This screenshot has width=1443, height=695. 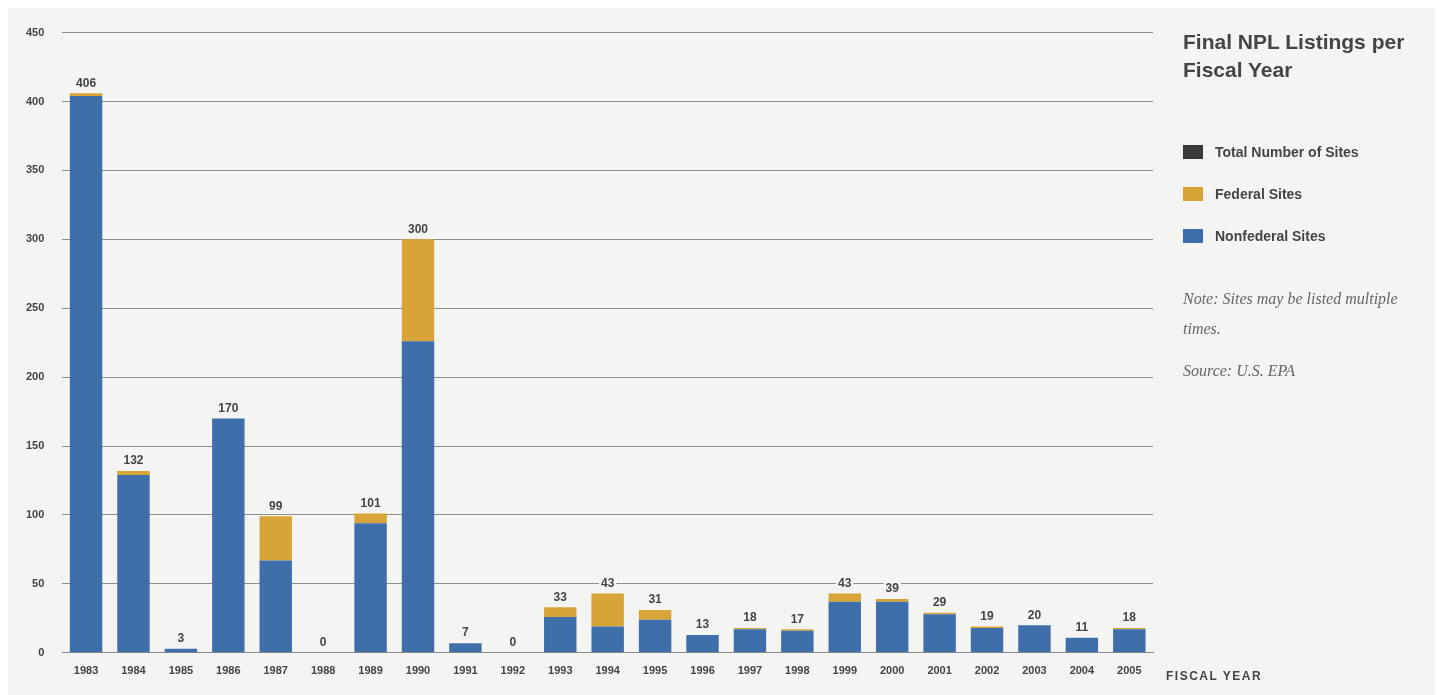 I want to click on total-label: 13, so click(x=702, y=624).